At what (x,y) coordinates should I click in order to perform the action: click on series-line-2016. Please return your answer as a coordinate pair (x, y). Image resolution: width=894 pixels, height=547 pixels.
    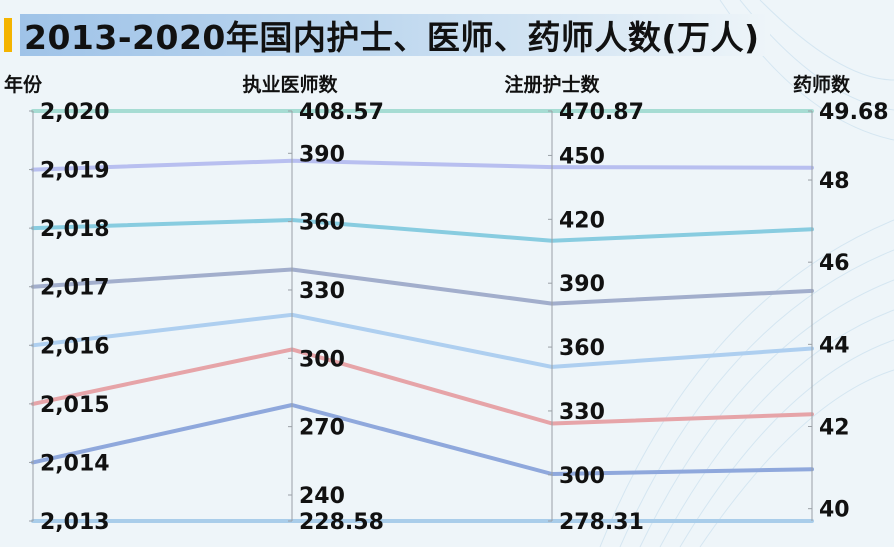
    Looking at the image, I should click on (422, 340).